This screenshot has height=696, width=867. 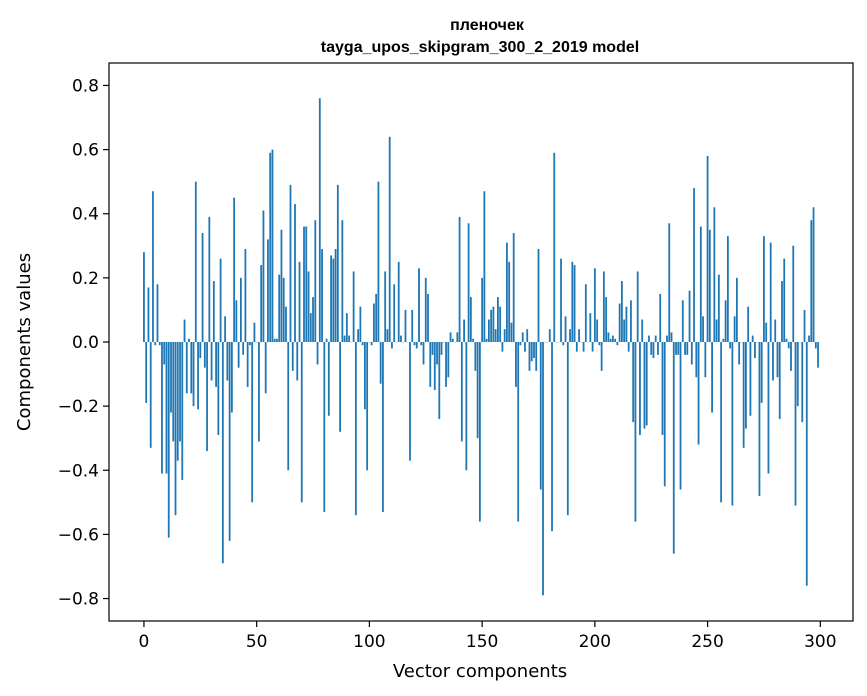 I want to click on y-tick-label: 0.8, so click(x=85, y=86).